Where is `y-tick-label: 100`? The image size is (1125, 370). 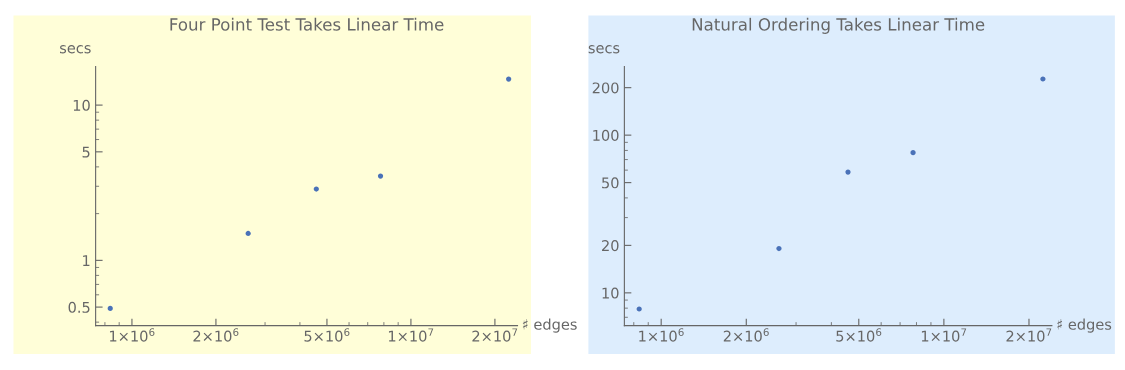 y-tick-label: 100 is located at coordinates (606, 135).